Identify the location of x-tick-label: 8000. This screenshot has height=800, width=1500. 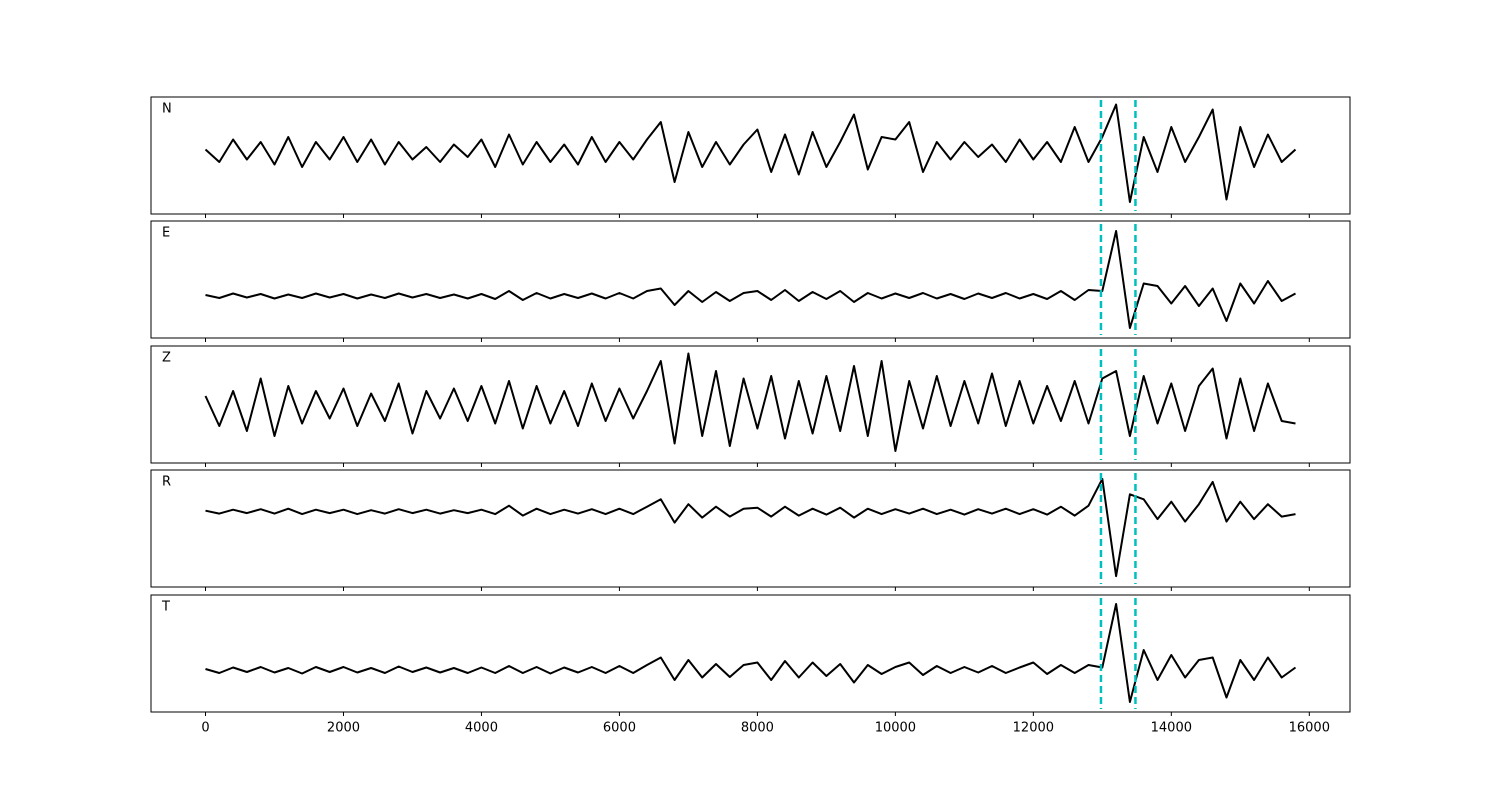
(757, 728).